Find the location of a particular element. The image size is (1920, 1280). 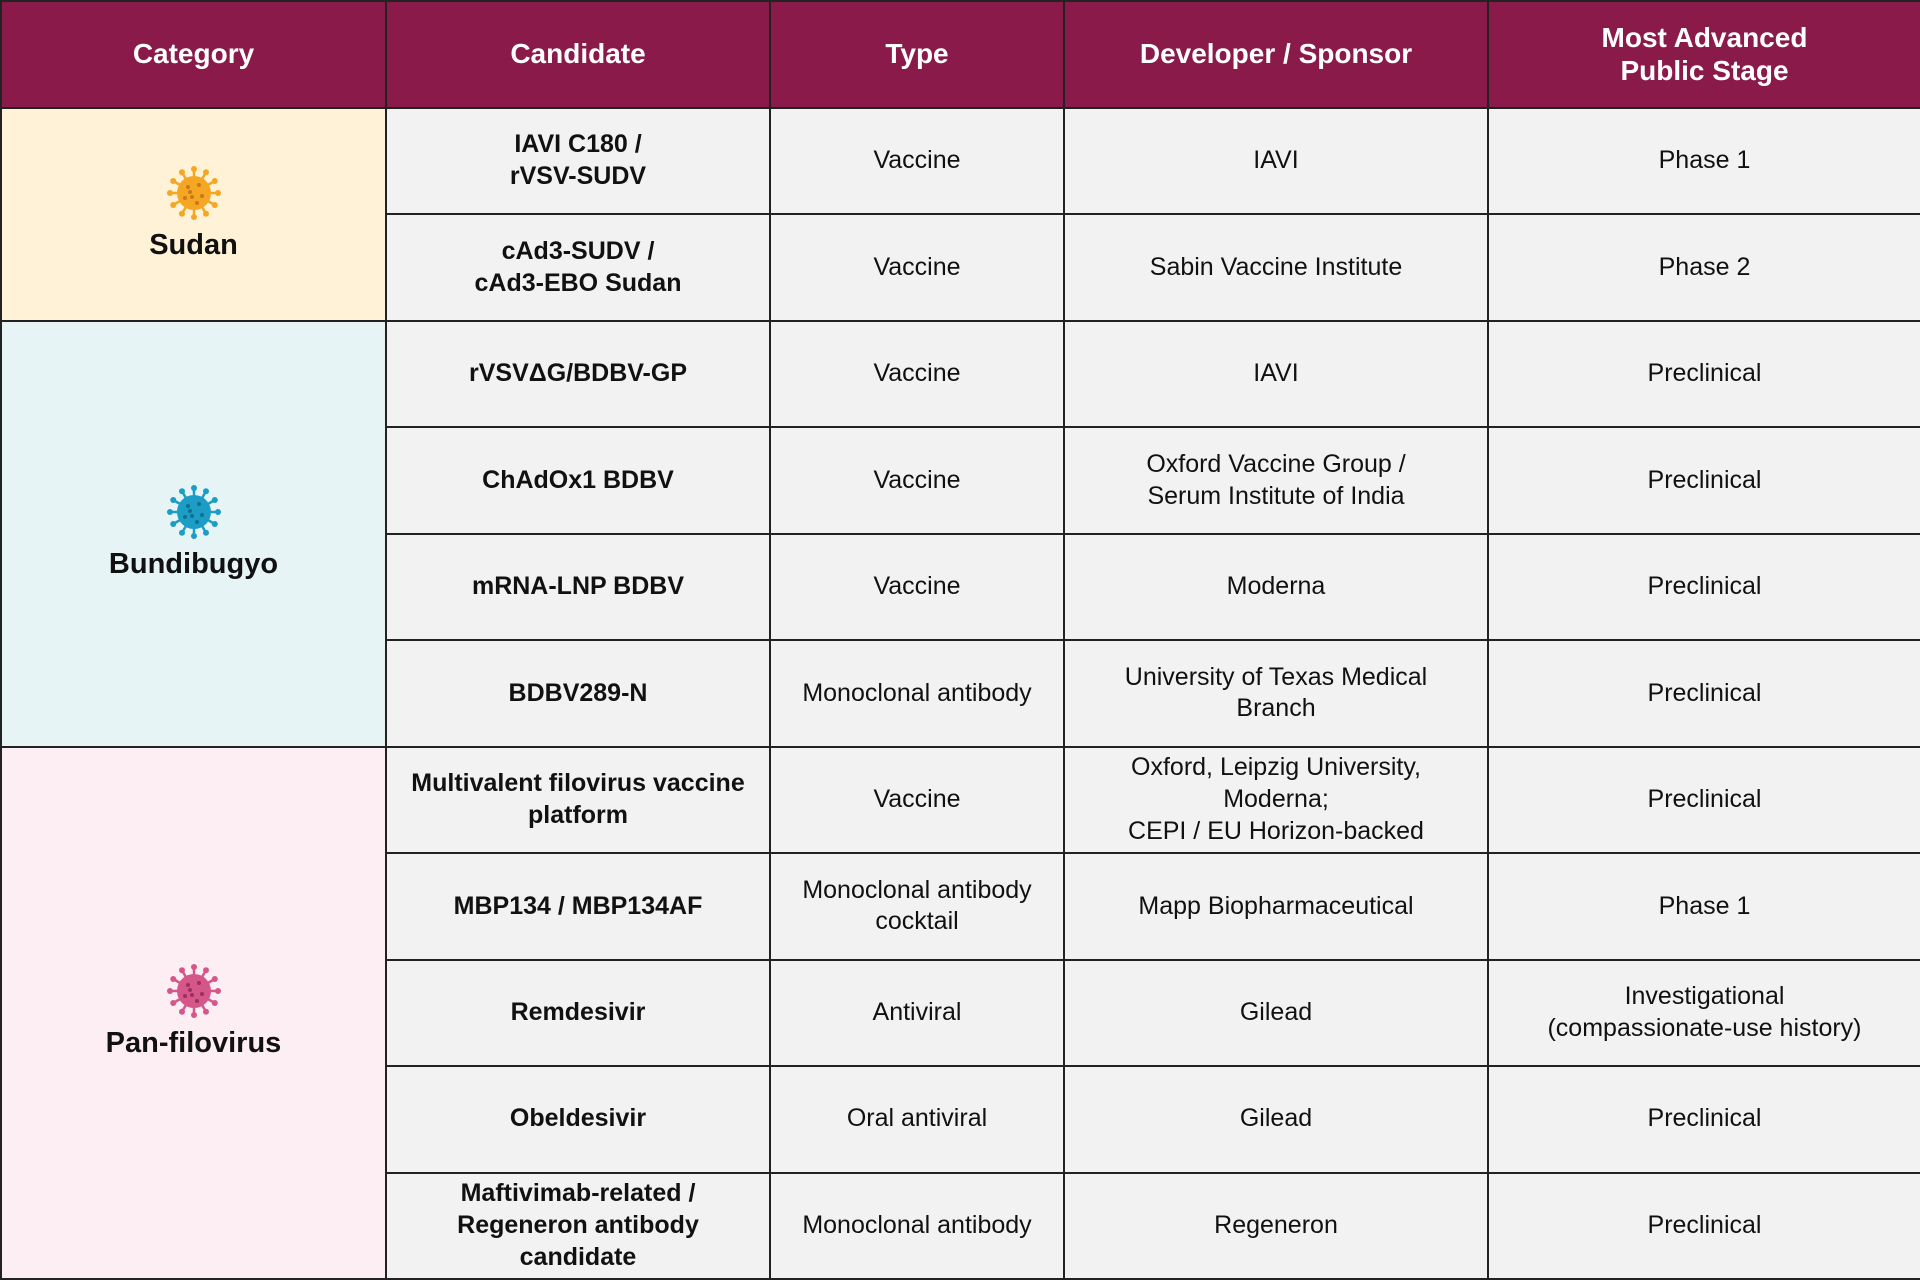

developer-cell: Sabin Vaccine Institute is located at coordinates (1276, 267).